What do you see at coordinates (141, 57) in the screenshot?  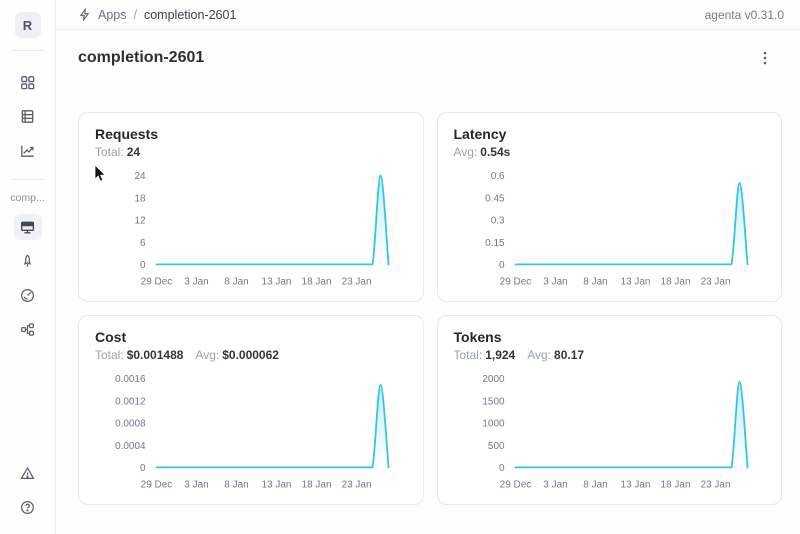 I see `page-title: completion-2601` at bounding box center [141, 57].